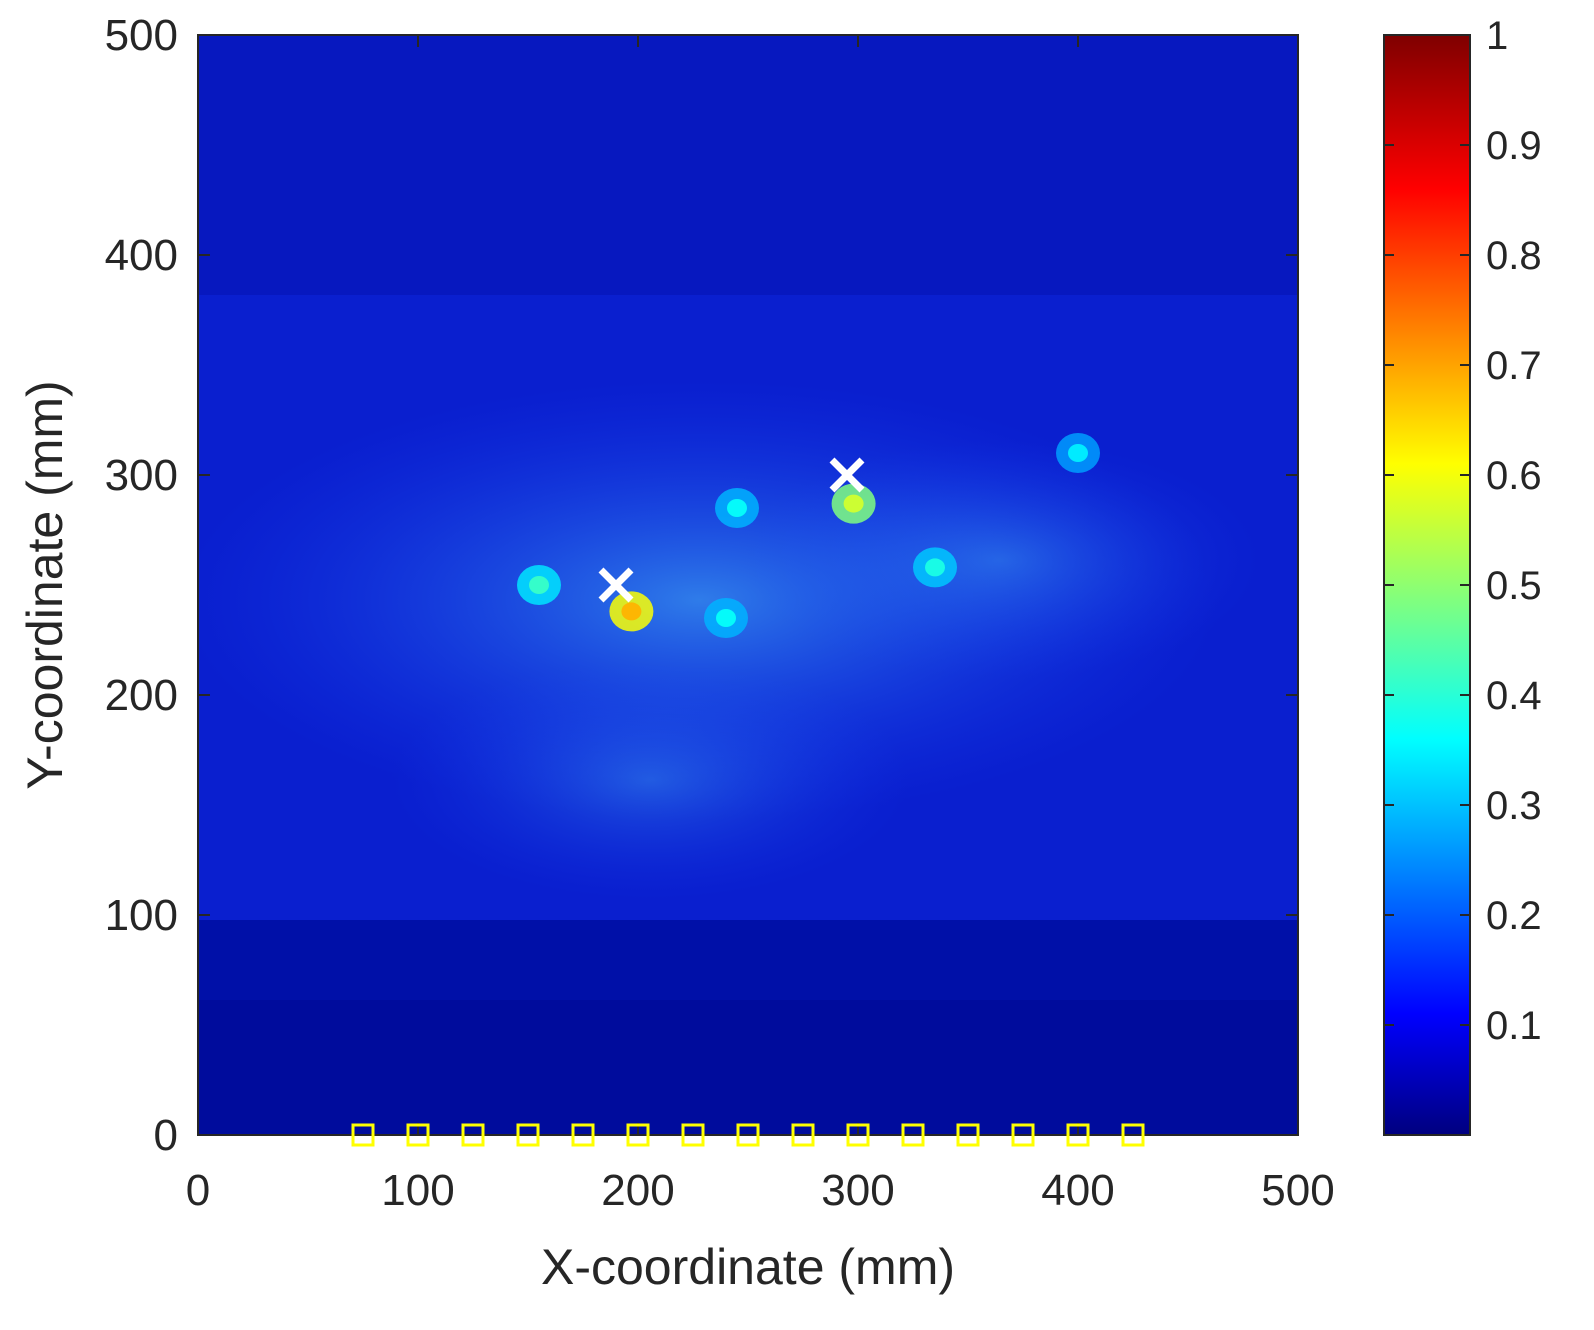  I want to click on x-tick-label: 100, so click(417, 1190).